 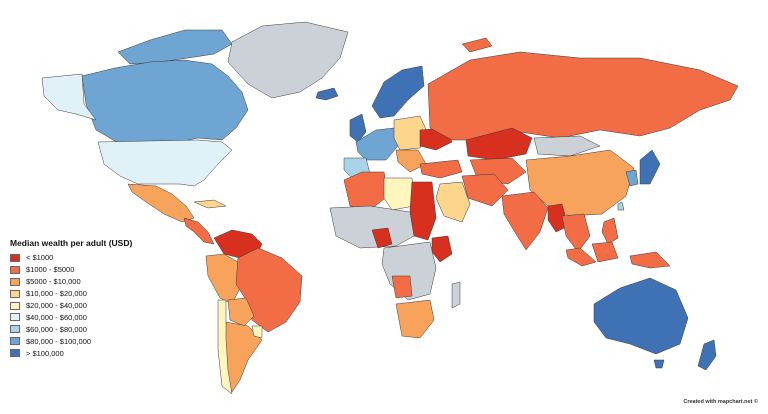 I want to click on philippines, so click(x=610, y=231).